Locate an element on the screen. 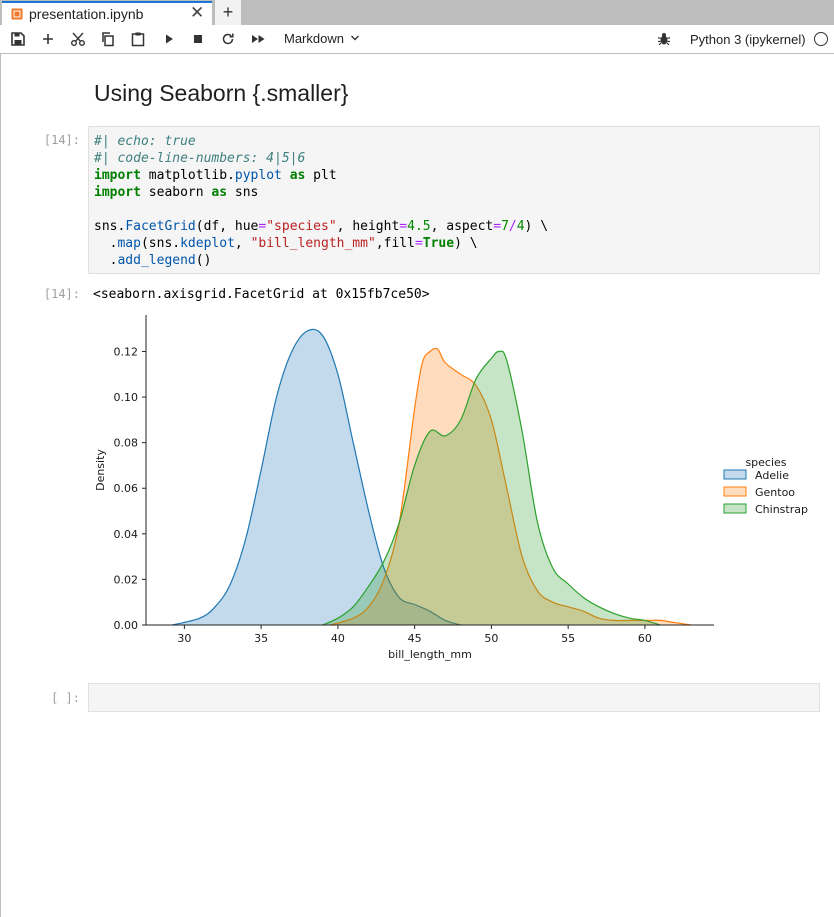  code-token: 7 is located at coordinates (505, 226).